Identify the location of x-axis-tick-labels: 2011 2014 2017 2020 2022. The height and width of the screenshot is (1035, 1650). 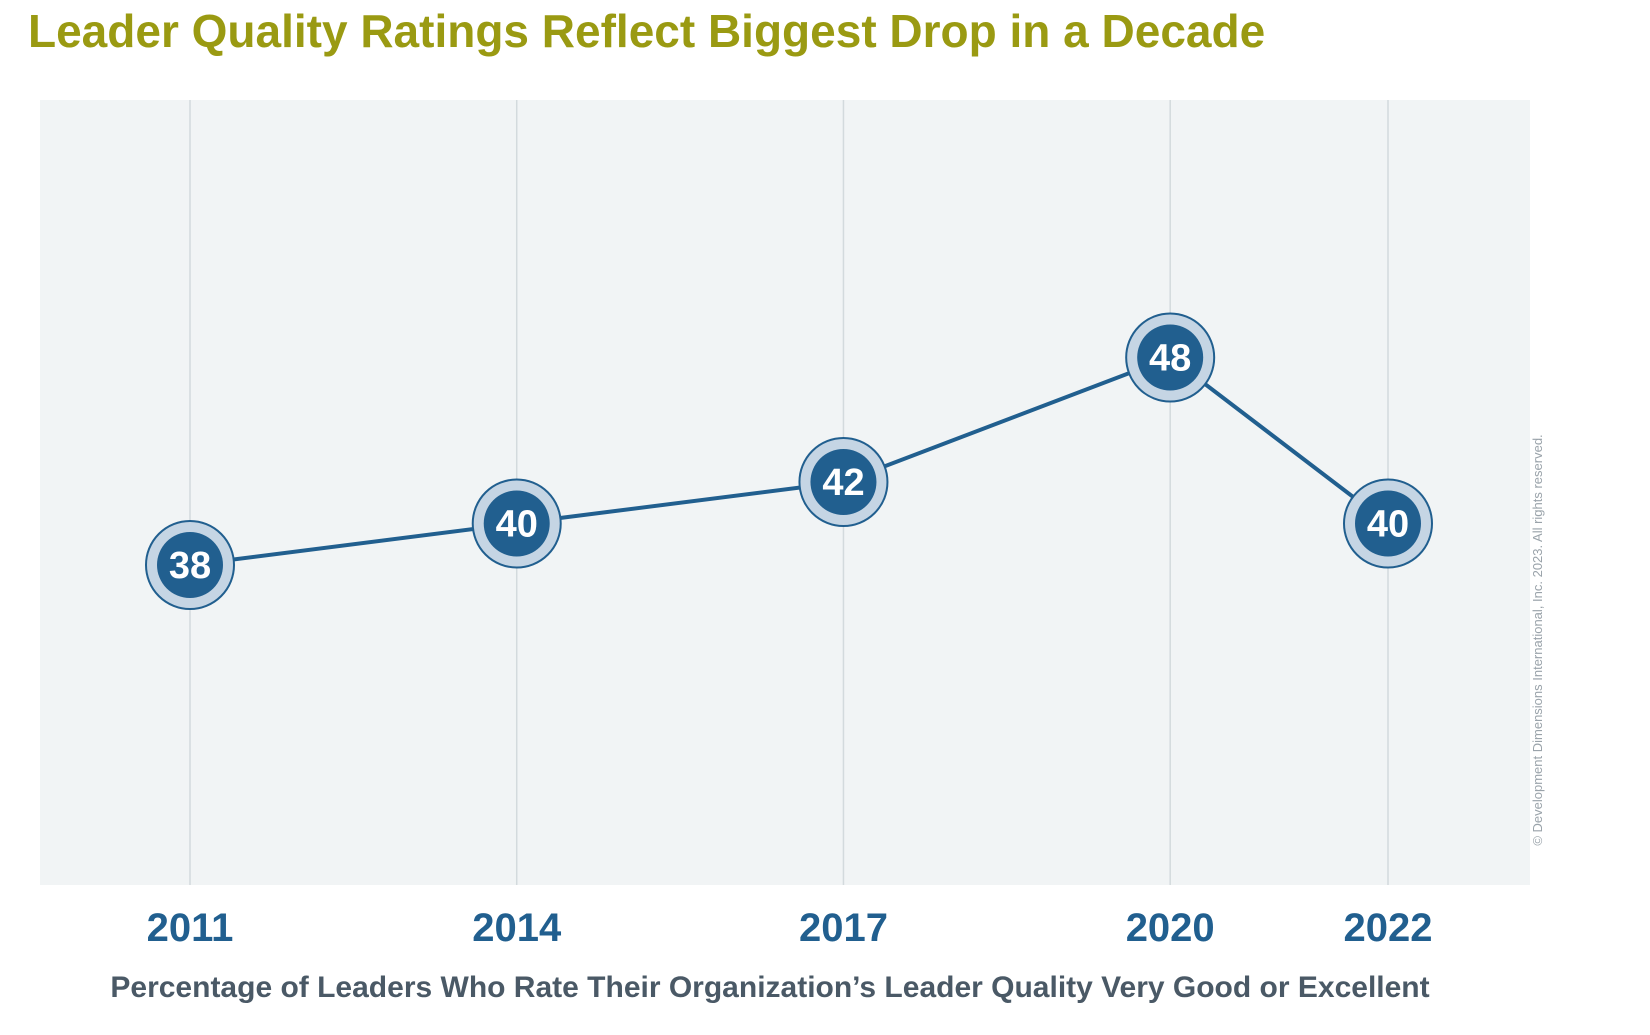
(790, 928).